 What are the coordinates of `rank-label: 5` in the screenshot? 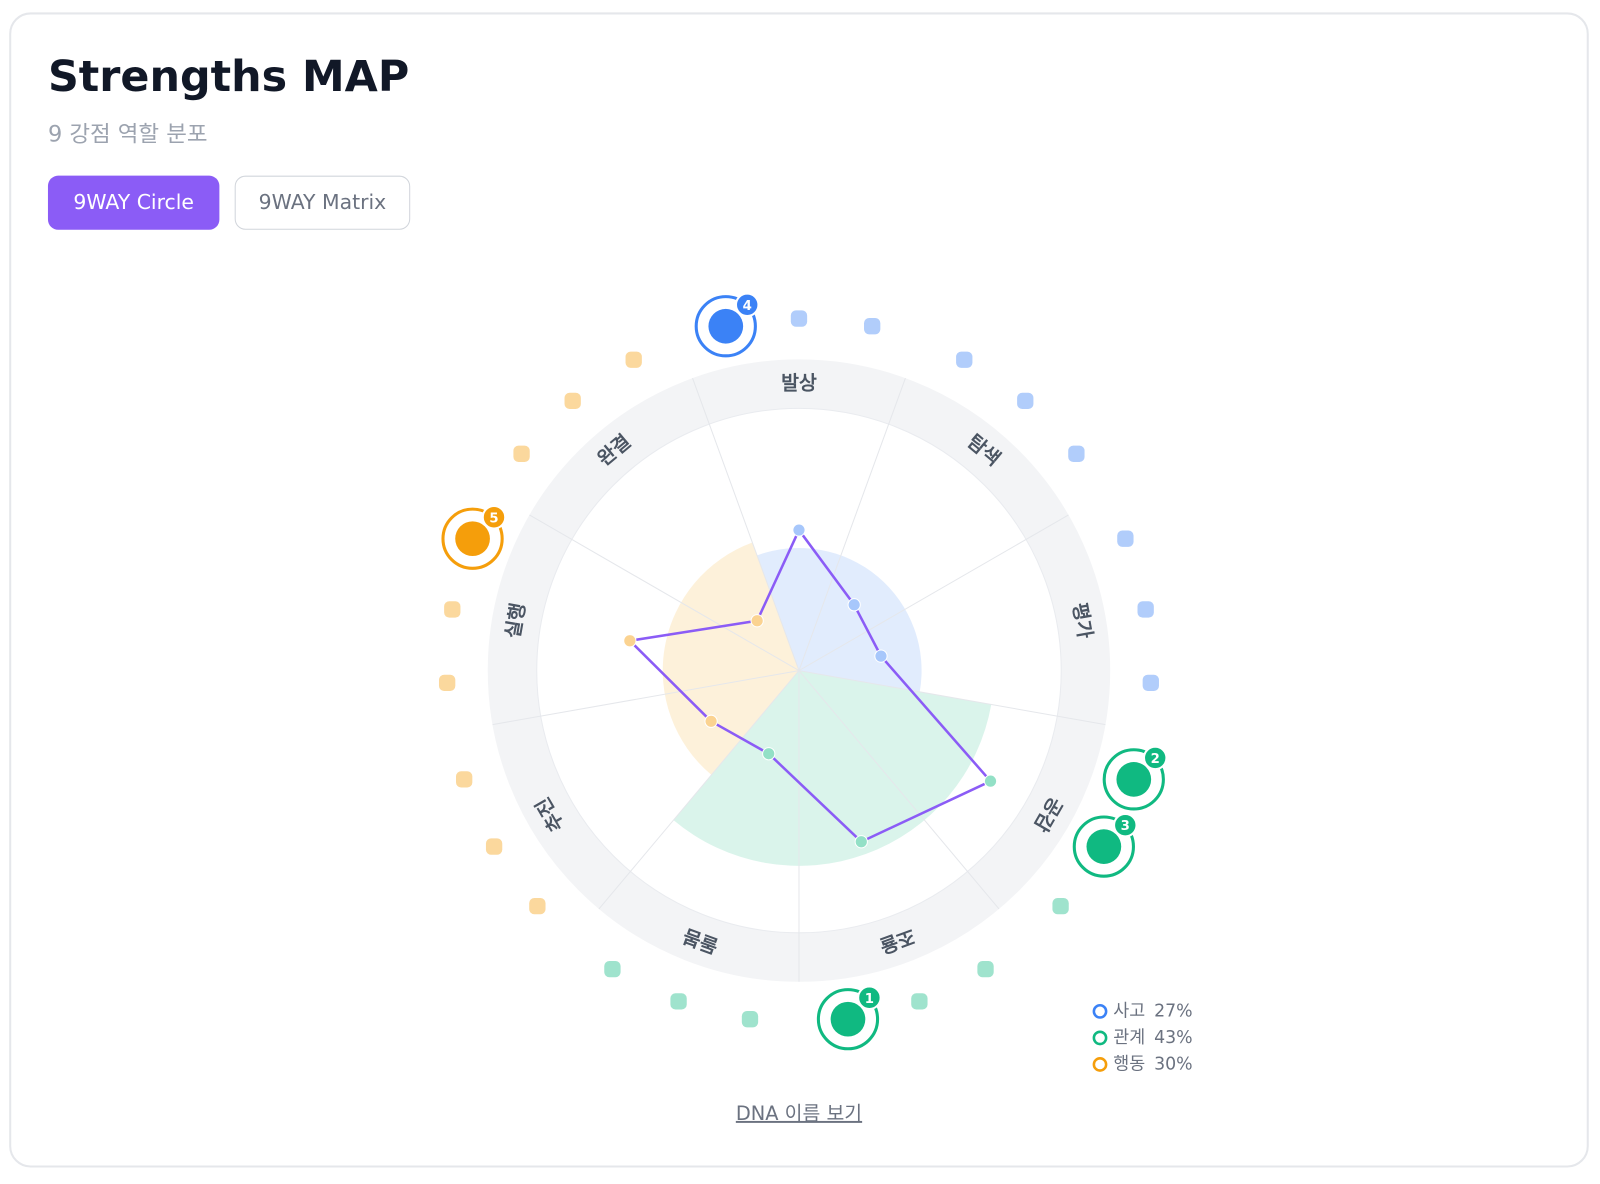 It's located at (493, 518).